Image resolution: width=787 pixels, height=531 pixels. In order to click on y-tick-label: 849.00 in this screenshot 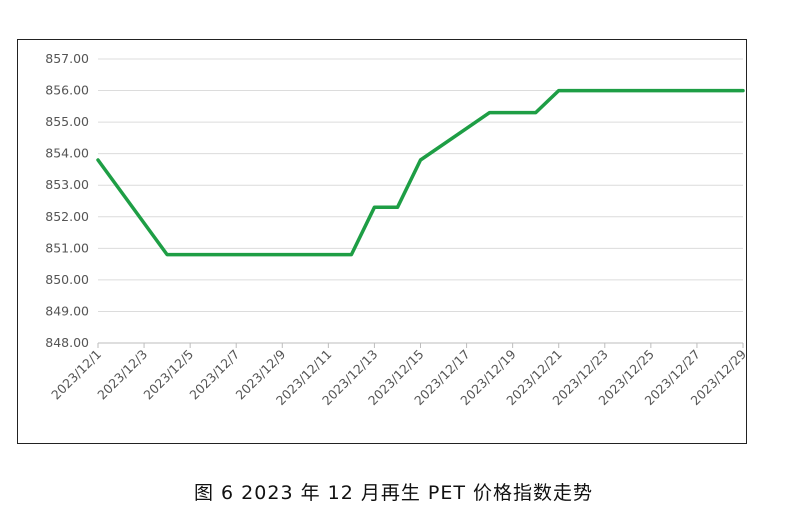, I will do `click(67, 310)`.